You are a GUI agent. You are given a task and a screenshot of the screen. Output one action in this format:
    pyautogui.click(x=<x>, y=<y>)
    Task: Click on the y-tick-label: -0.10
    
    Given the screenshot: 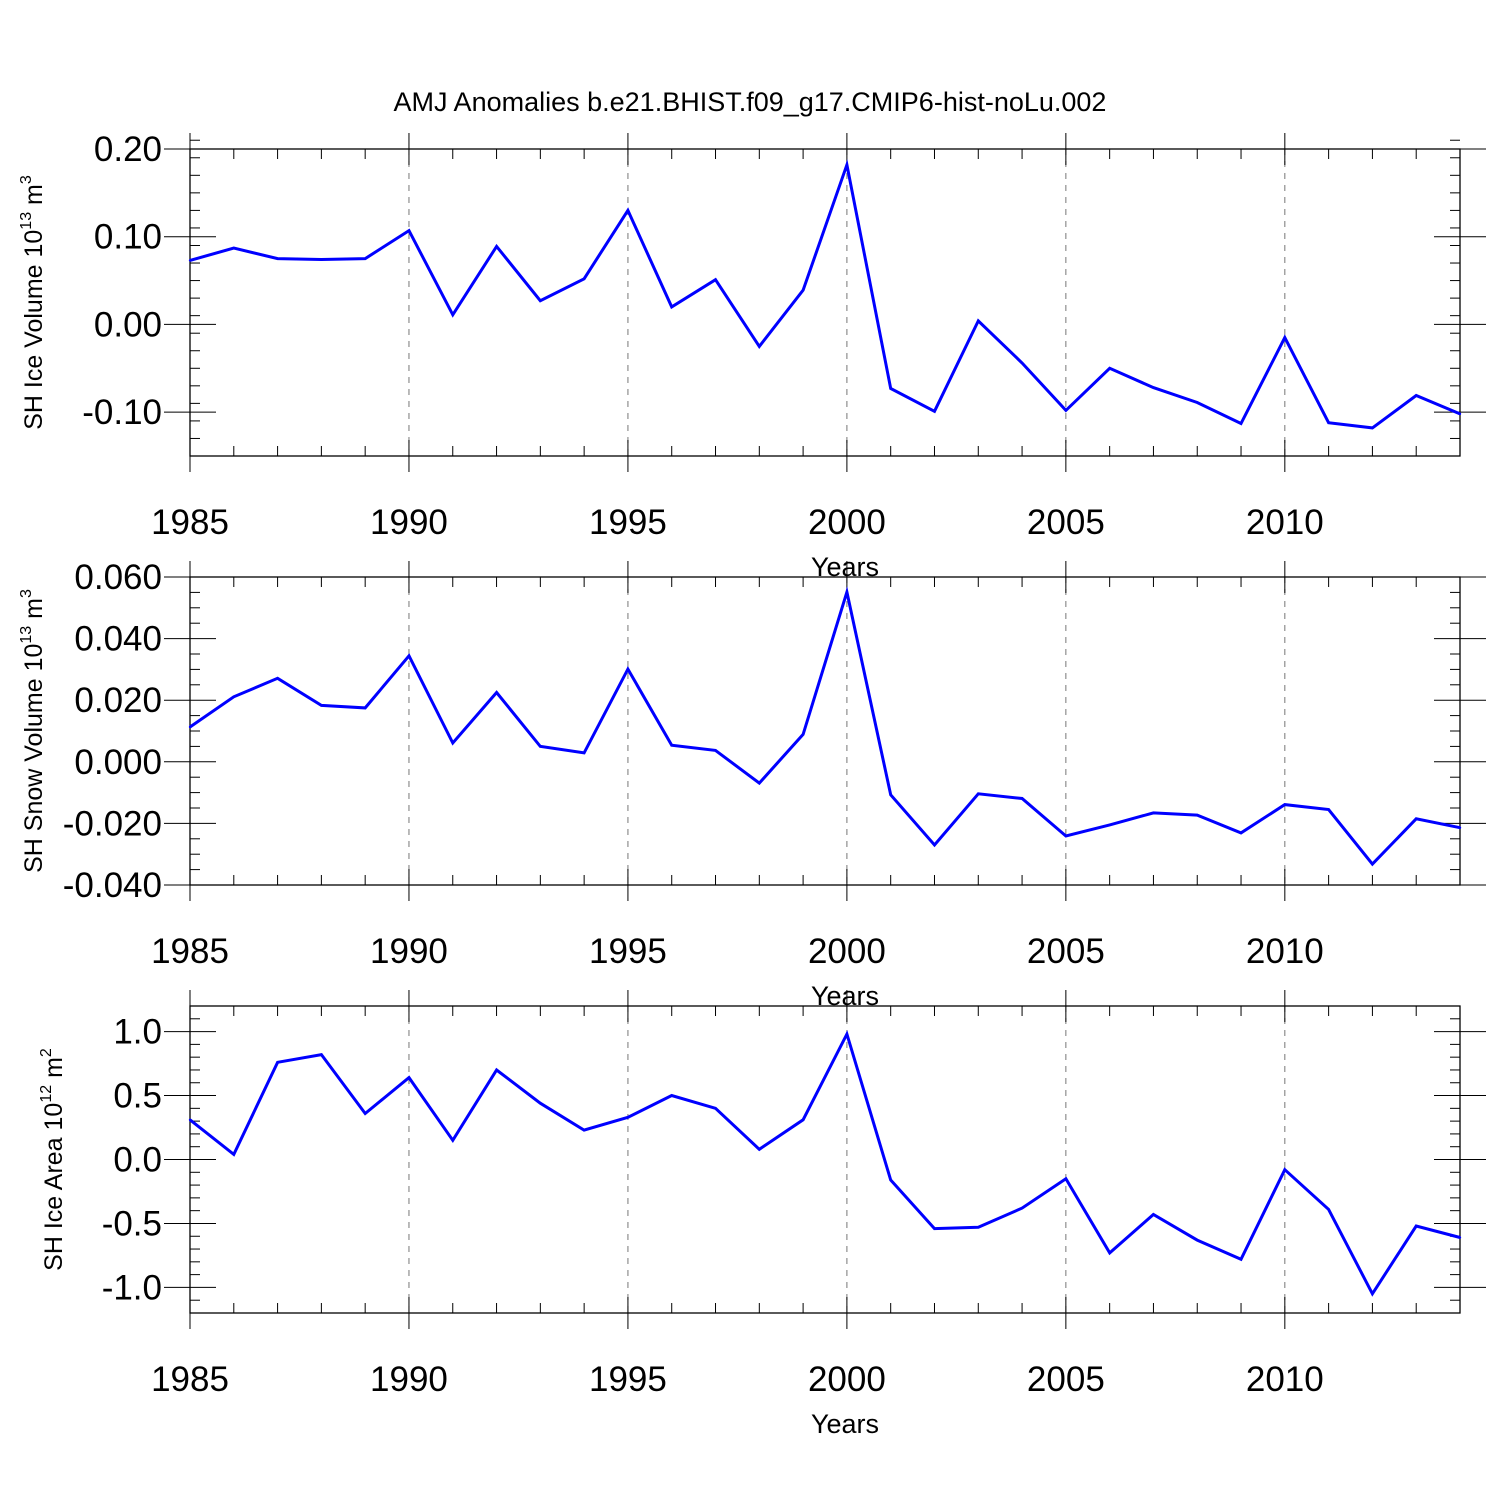 What is the action you would take?
    pyautogui.click(x=122, y=412)
    